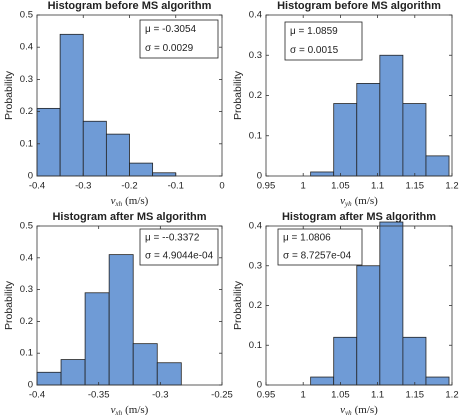 The image size is (474, 415). Describe the element at coordinates (129, 186) in the screenshot. I see `x-tick-label: -0.2` at that location.